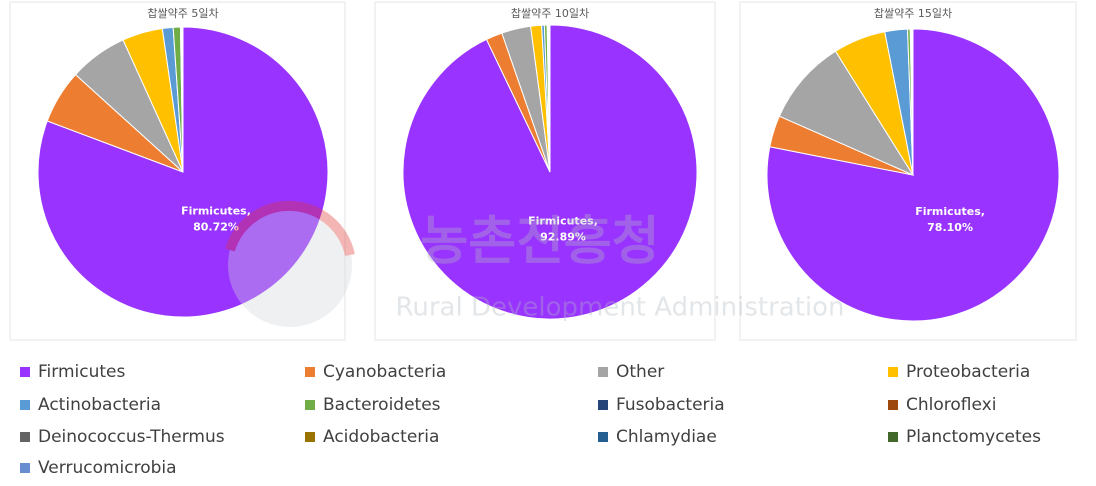  What do you see at coordinates (950, 227) in the screenshot?
I see `data-label-line: 78.10%` at bounding box center [950, 227].